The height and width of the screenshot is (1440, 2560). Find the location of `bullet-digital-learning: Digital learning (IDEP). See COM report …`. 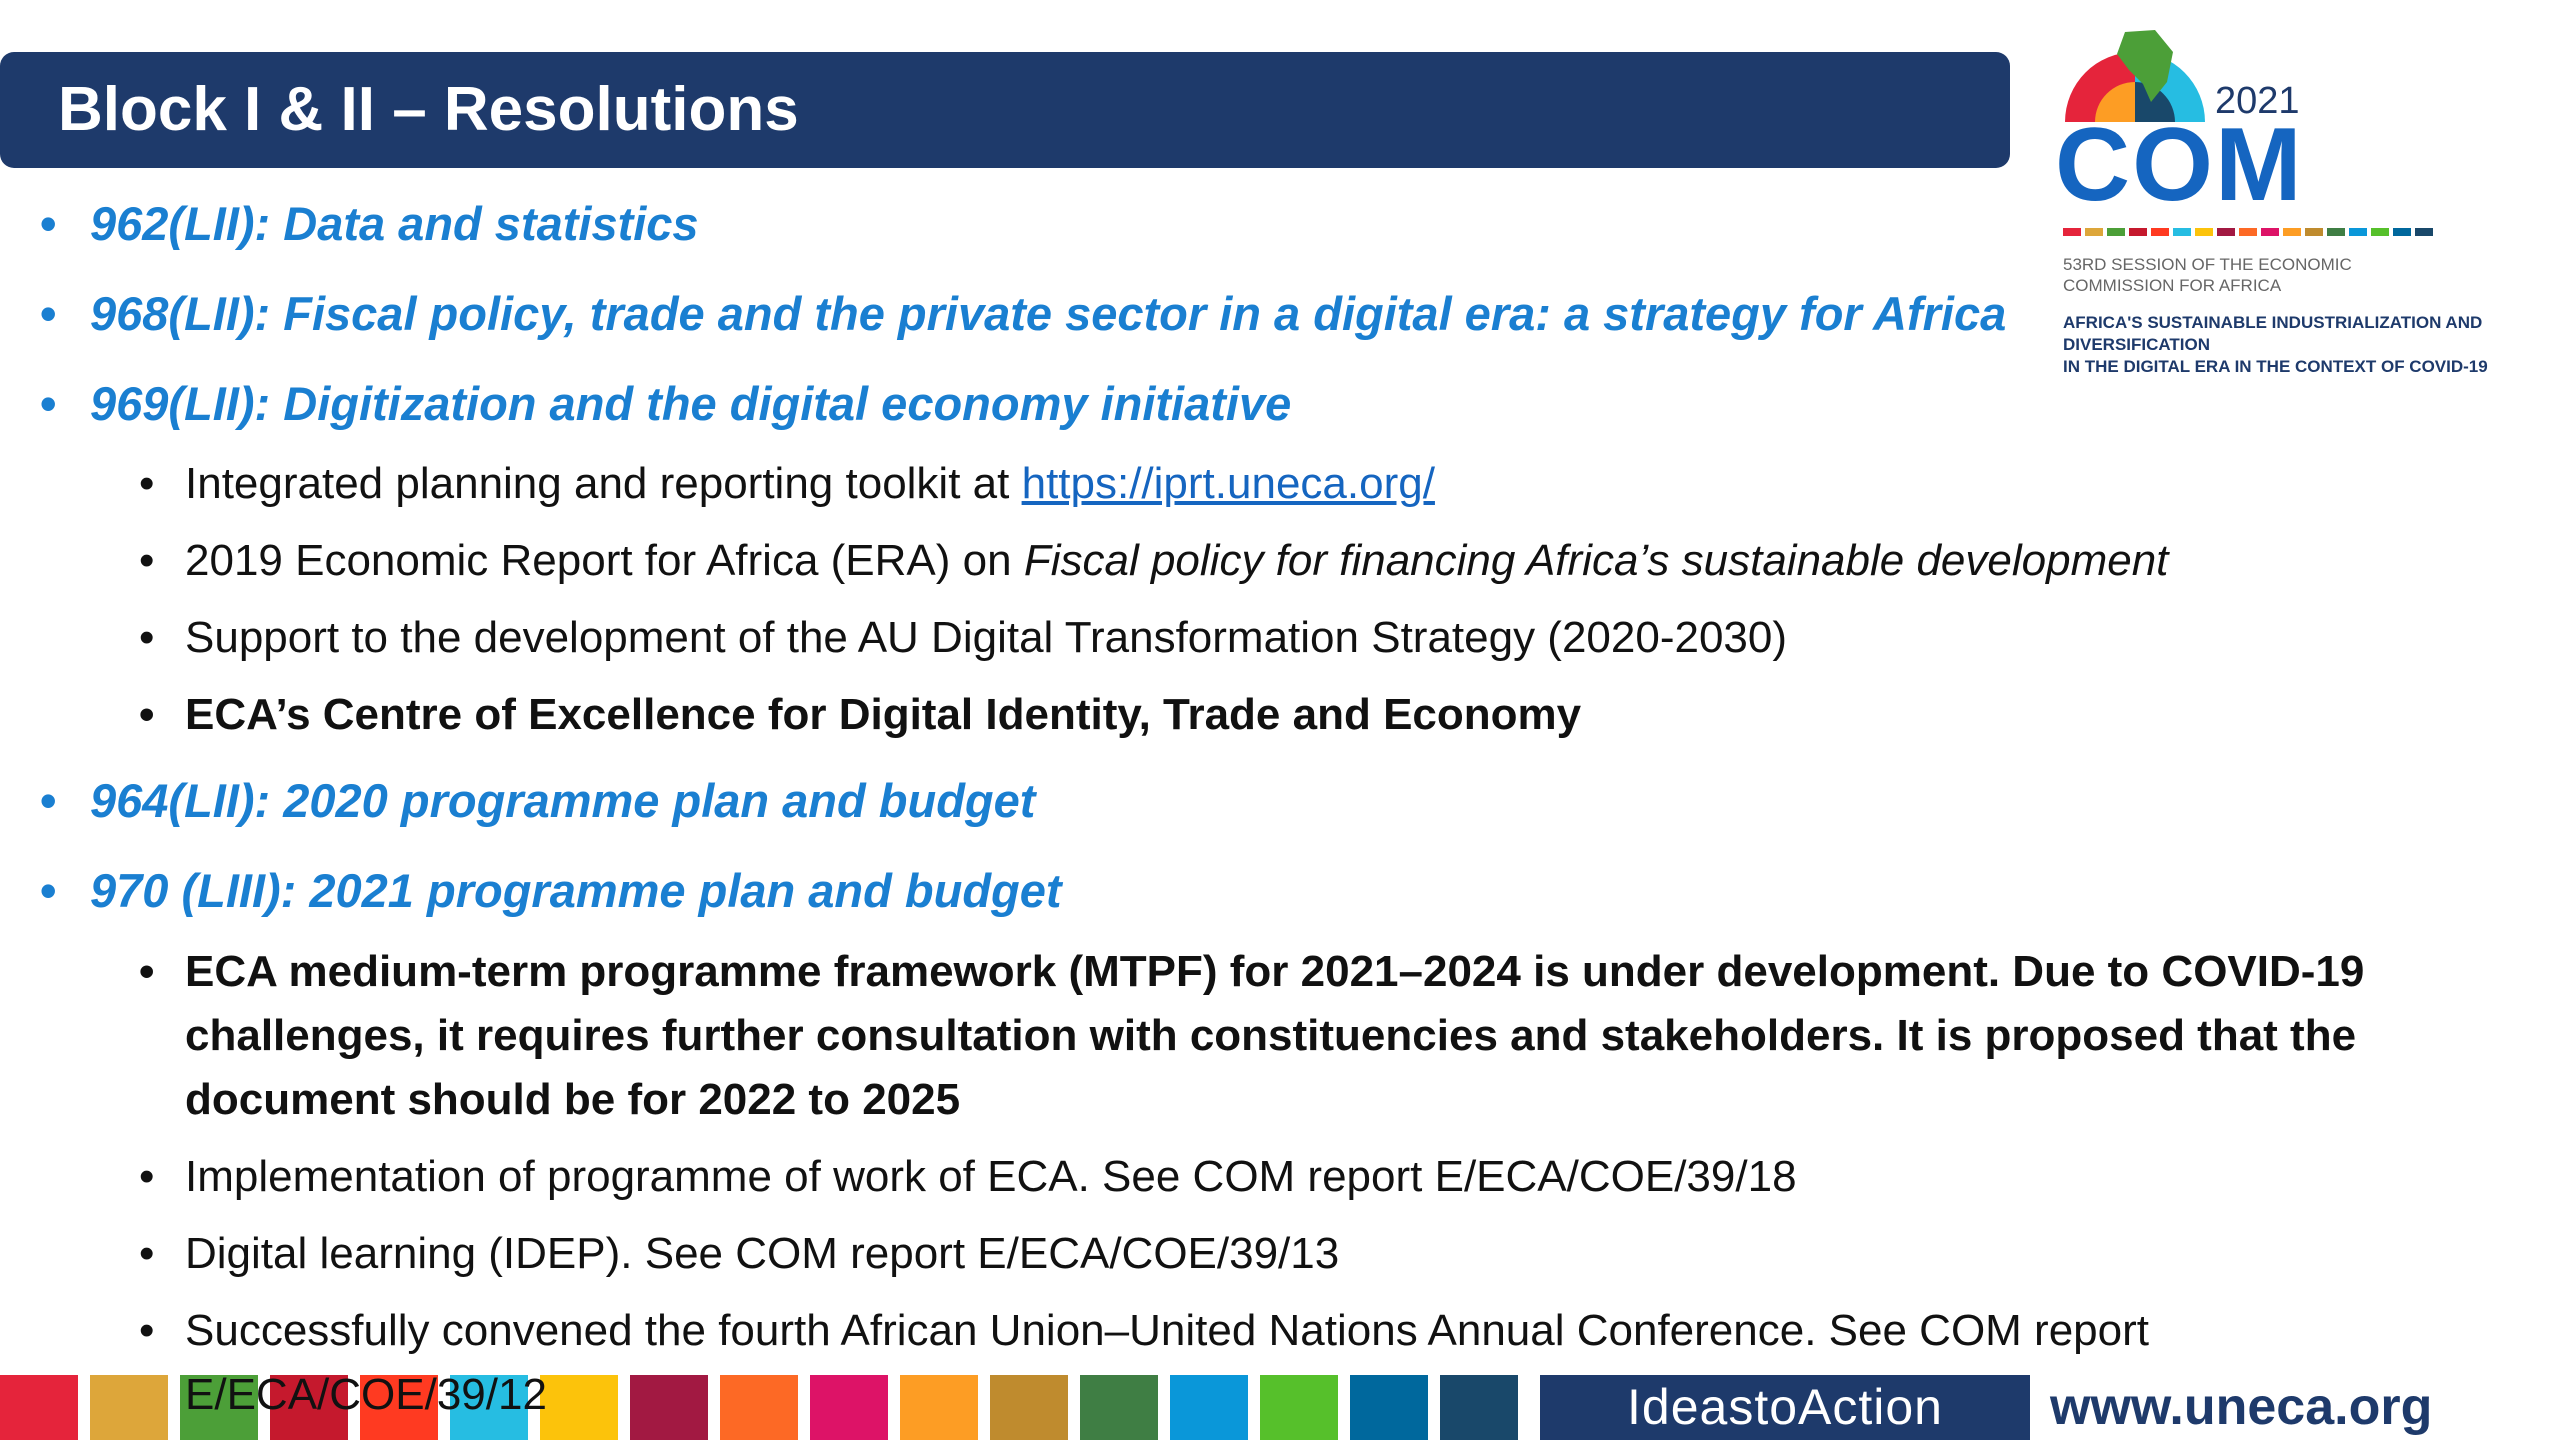

bullet-digital-learning: Digital learning (IDEP). See COM report … is located at coordinates (1287, 1254).